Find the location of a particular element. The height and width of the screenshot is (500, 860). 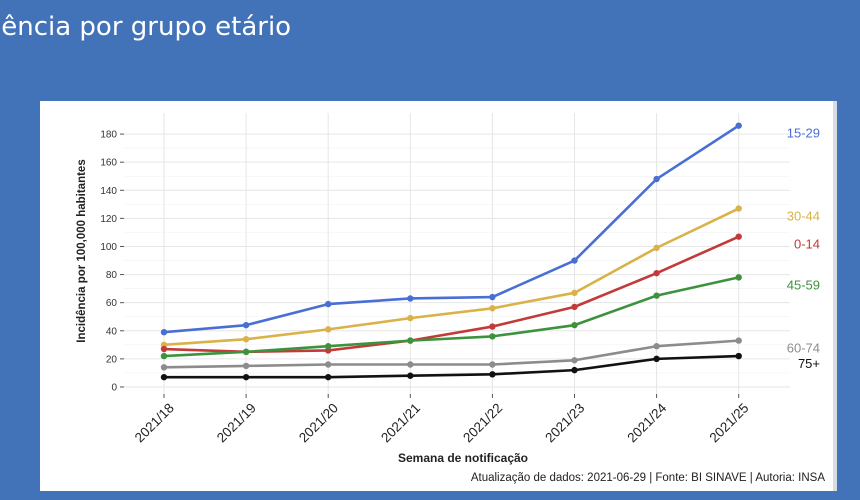

y-tick-label: 40 is located at coordinates (112, 331).